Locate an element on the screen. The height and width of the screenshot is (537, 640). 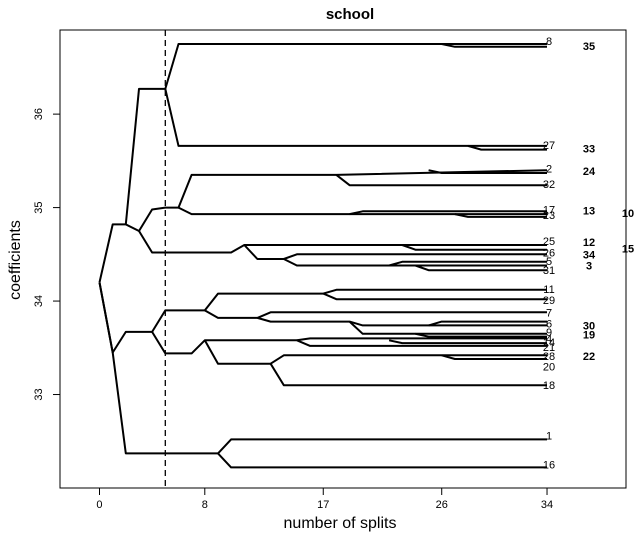
leaf-label: 10 is located at coordinates (628, 214).